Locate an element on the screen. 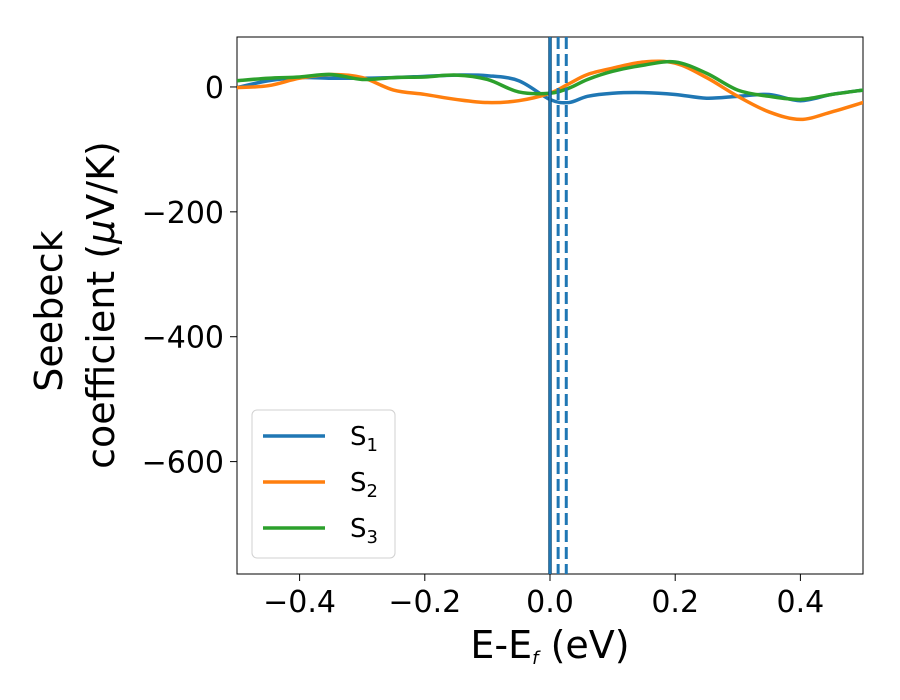 This screenshot has height=700, width=900. x-ticks: −0.4 −0.2 0.0 0.2 0.4 is located at coordinates (543, 597).